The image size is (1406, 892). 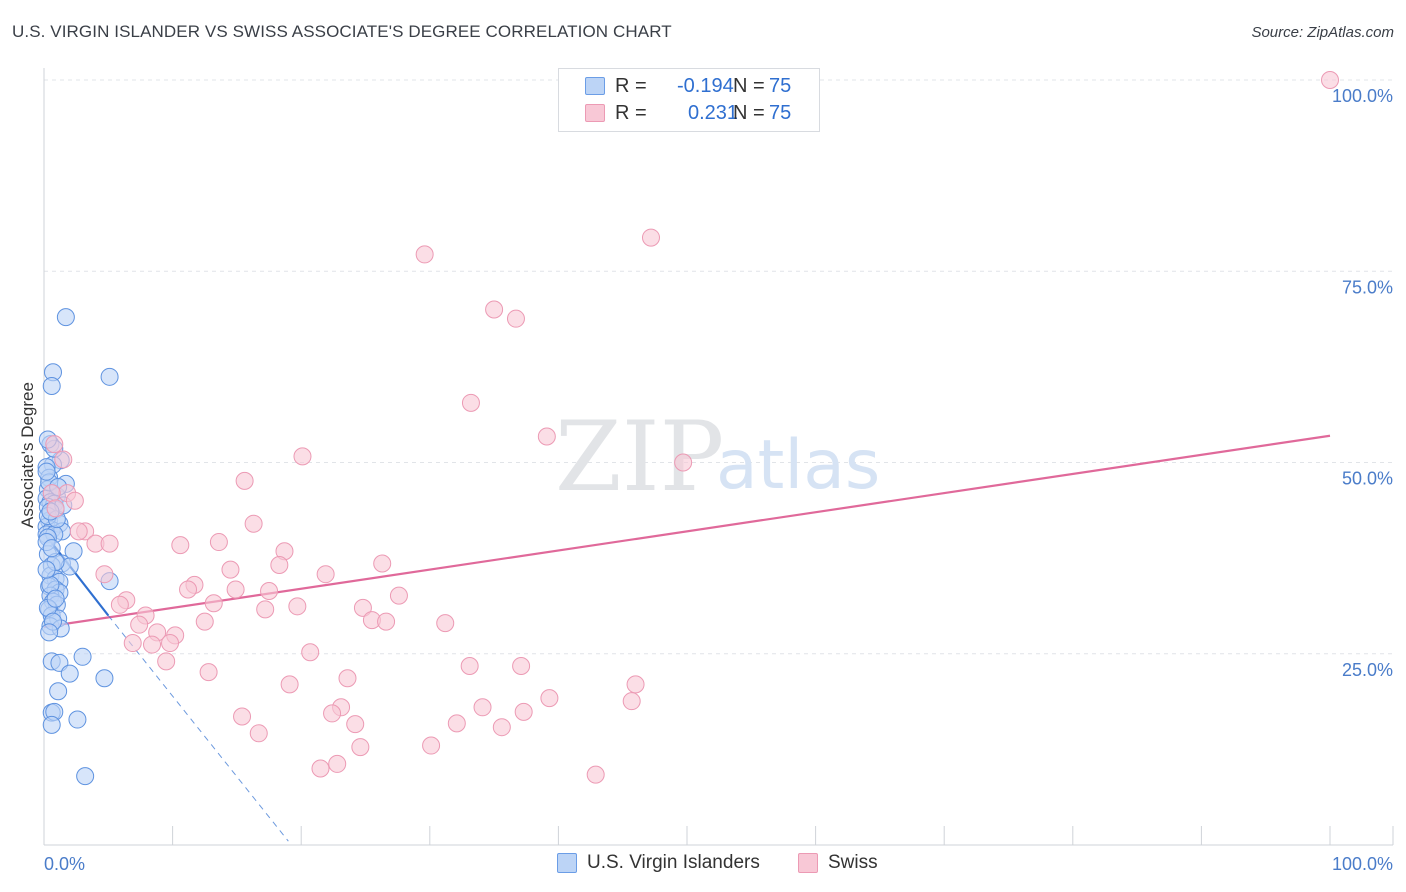 What do you see at coordinates (713, 113) in the screenshot?
I see `legend-r-value: 0.231` at bounding box center [713, 113].